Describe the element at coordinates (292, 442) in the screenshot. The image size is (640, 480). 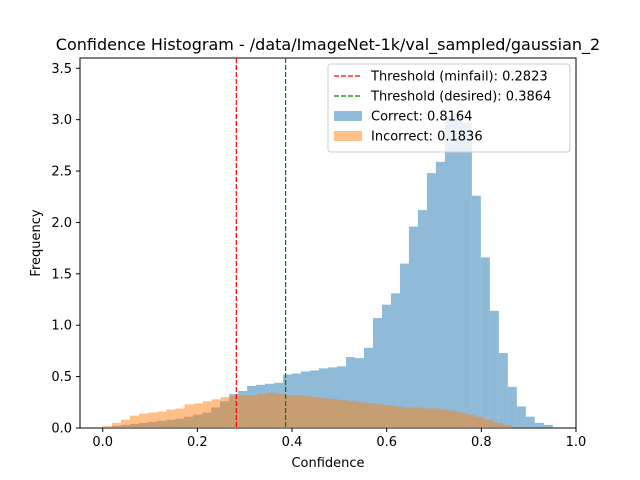
I see `x-tick-label-2: 0.4` at that location.